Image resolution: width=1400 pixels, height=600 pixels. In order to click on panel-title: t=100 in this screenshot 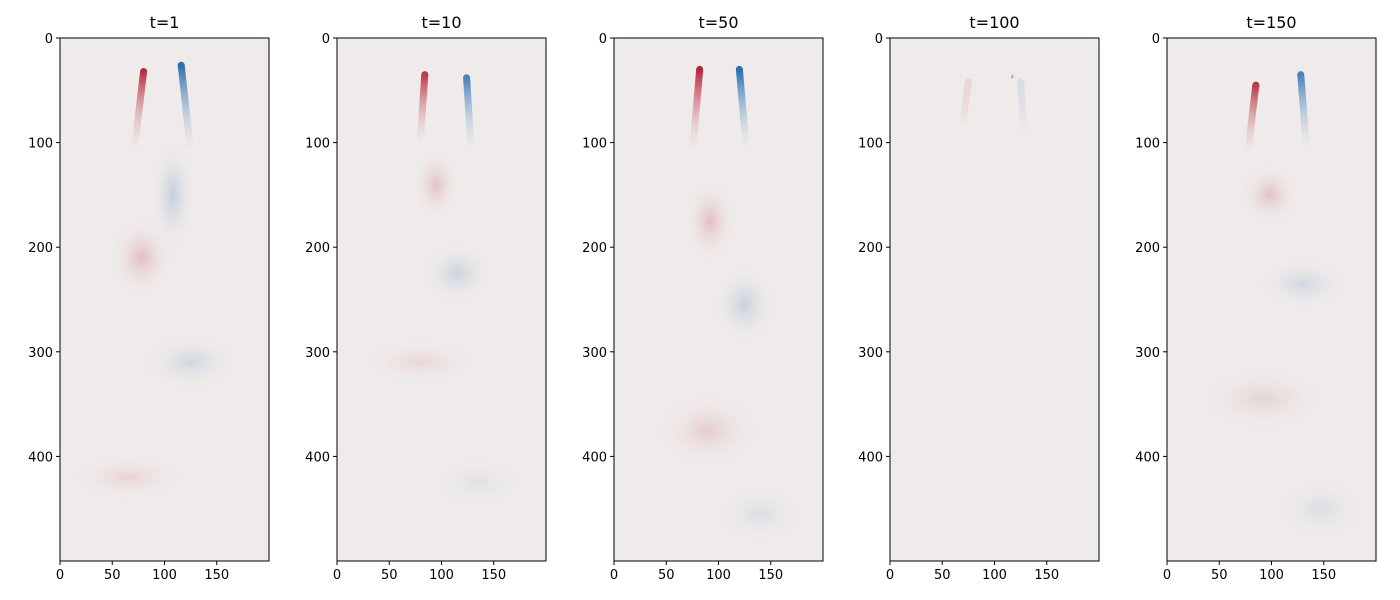, I will do `click(994, 22)`.